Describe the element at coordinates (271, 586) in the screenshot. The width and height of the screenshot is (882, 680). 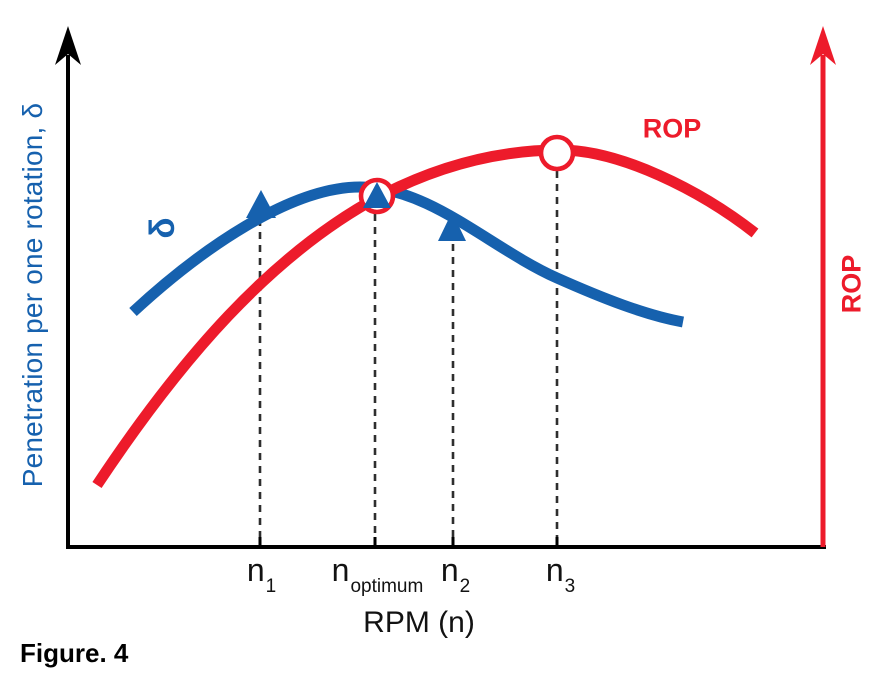
I see `tick-subscript: 1` at that location.